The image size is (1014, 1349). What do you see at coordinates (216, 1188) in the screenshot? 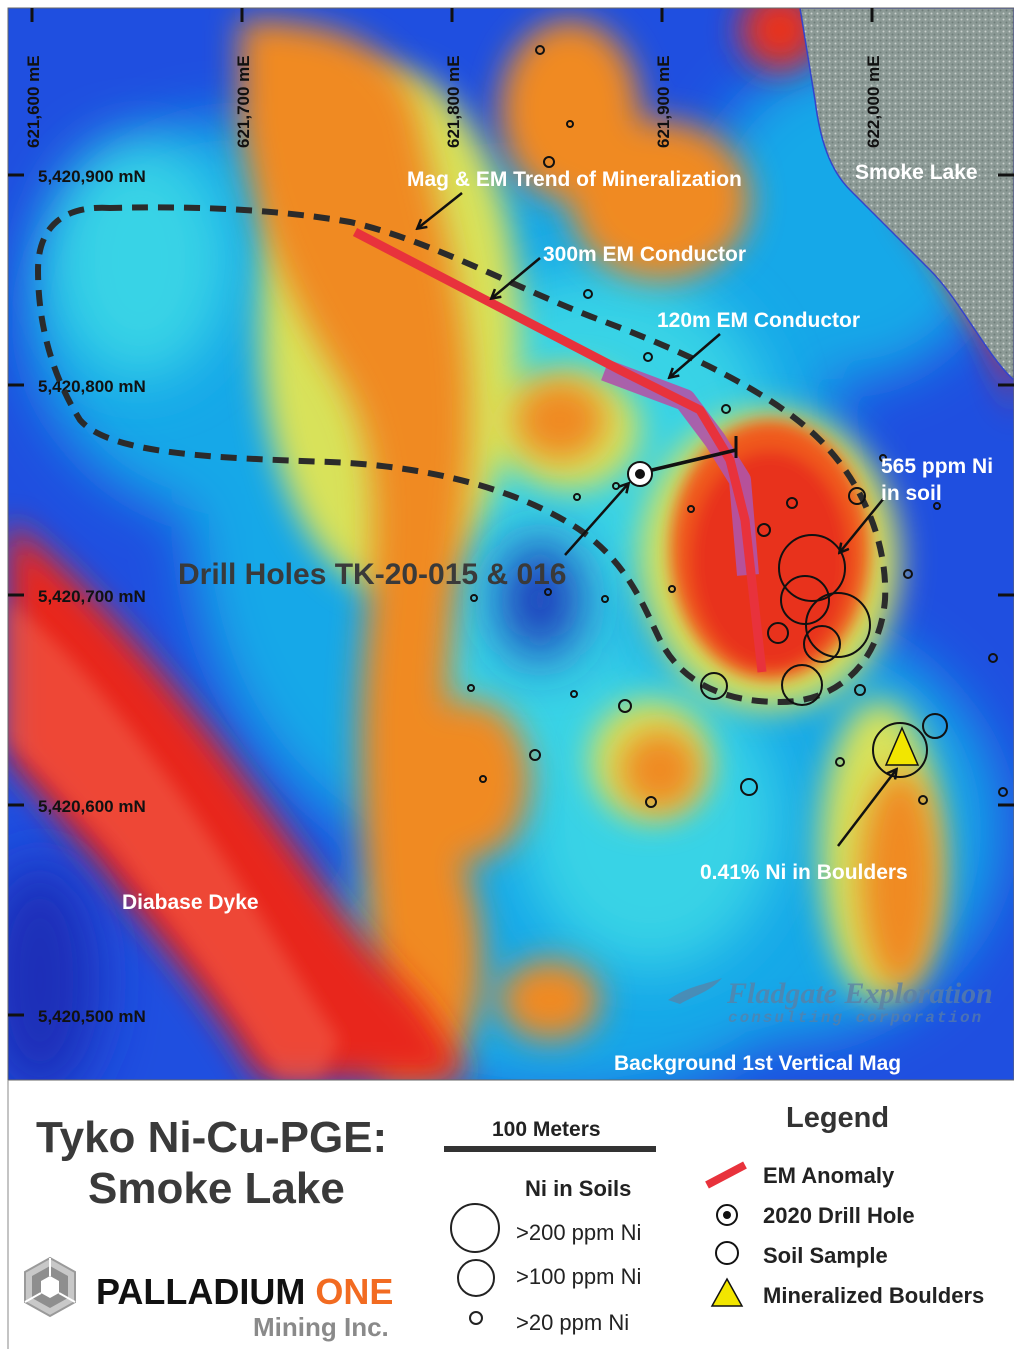
I see `title-line2: Smoke Lake` at bounding box center [216, 1188].